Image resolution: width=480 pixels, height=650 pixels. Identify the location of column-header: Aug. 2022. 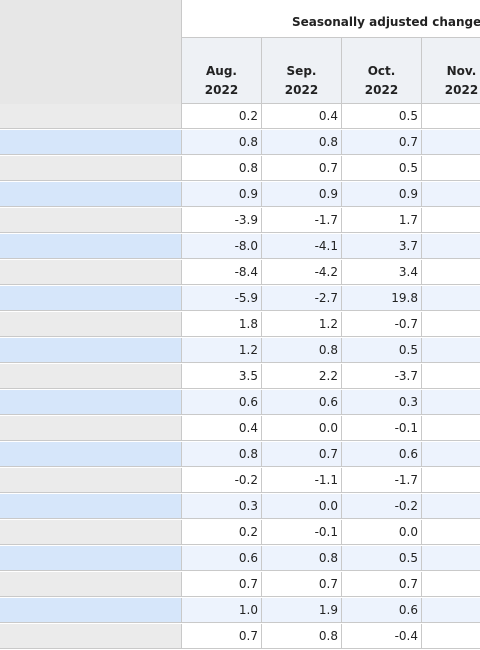
(221, 71).